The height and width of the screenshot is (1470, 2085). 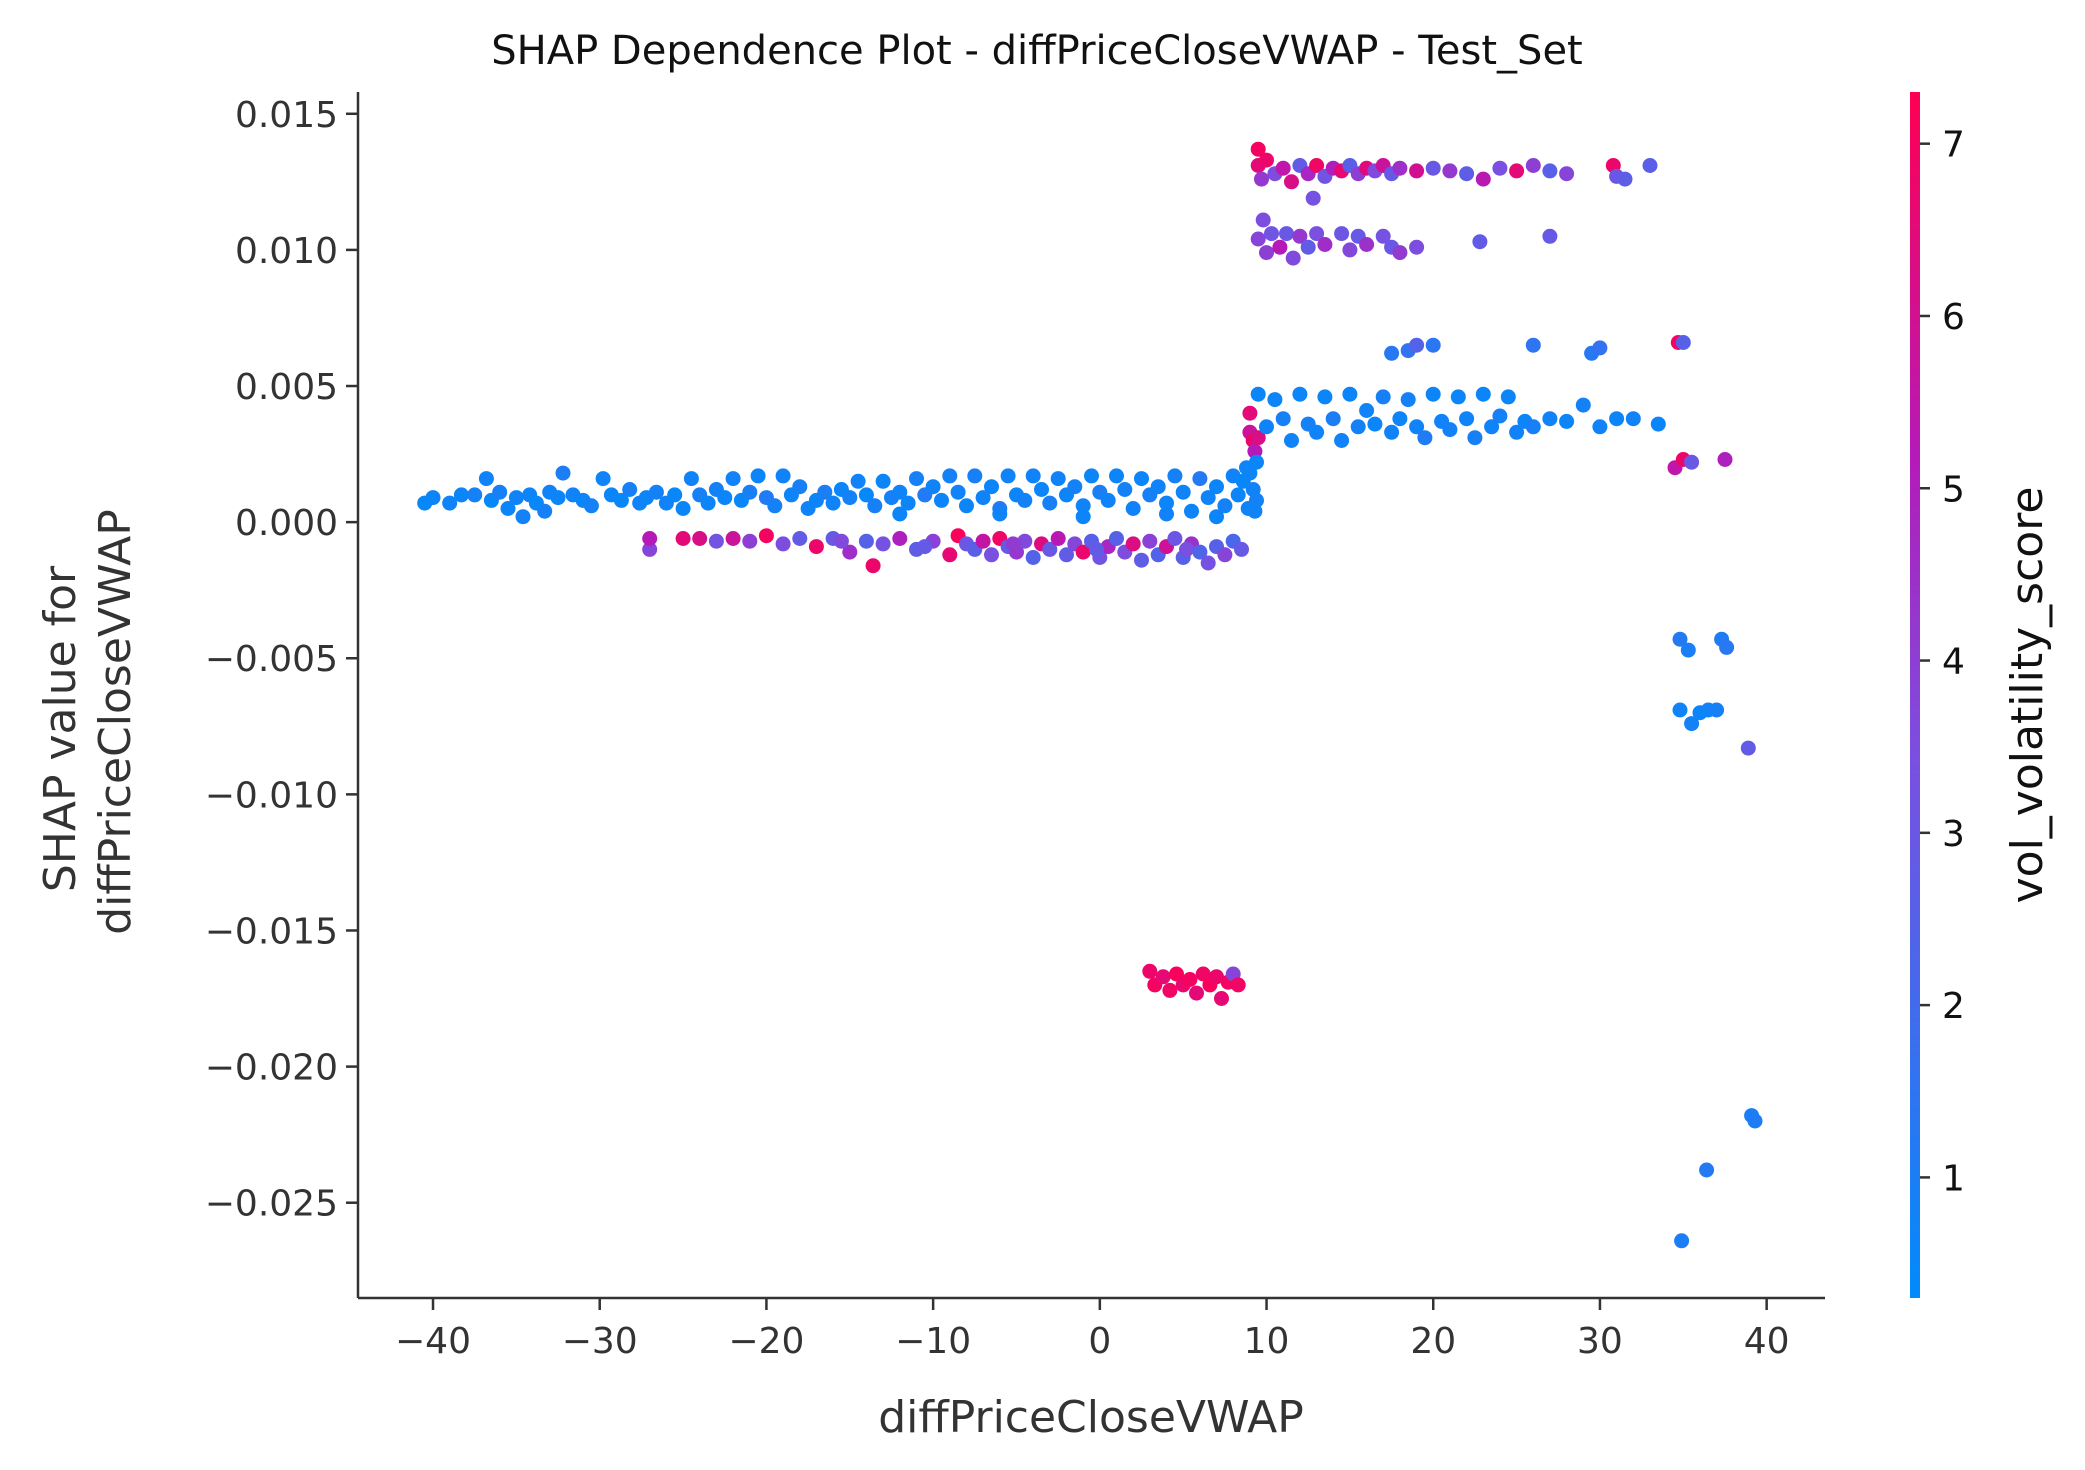 I want to click on x-tick-label: 30, so click(x=1600, y=1341).